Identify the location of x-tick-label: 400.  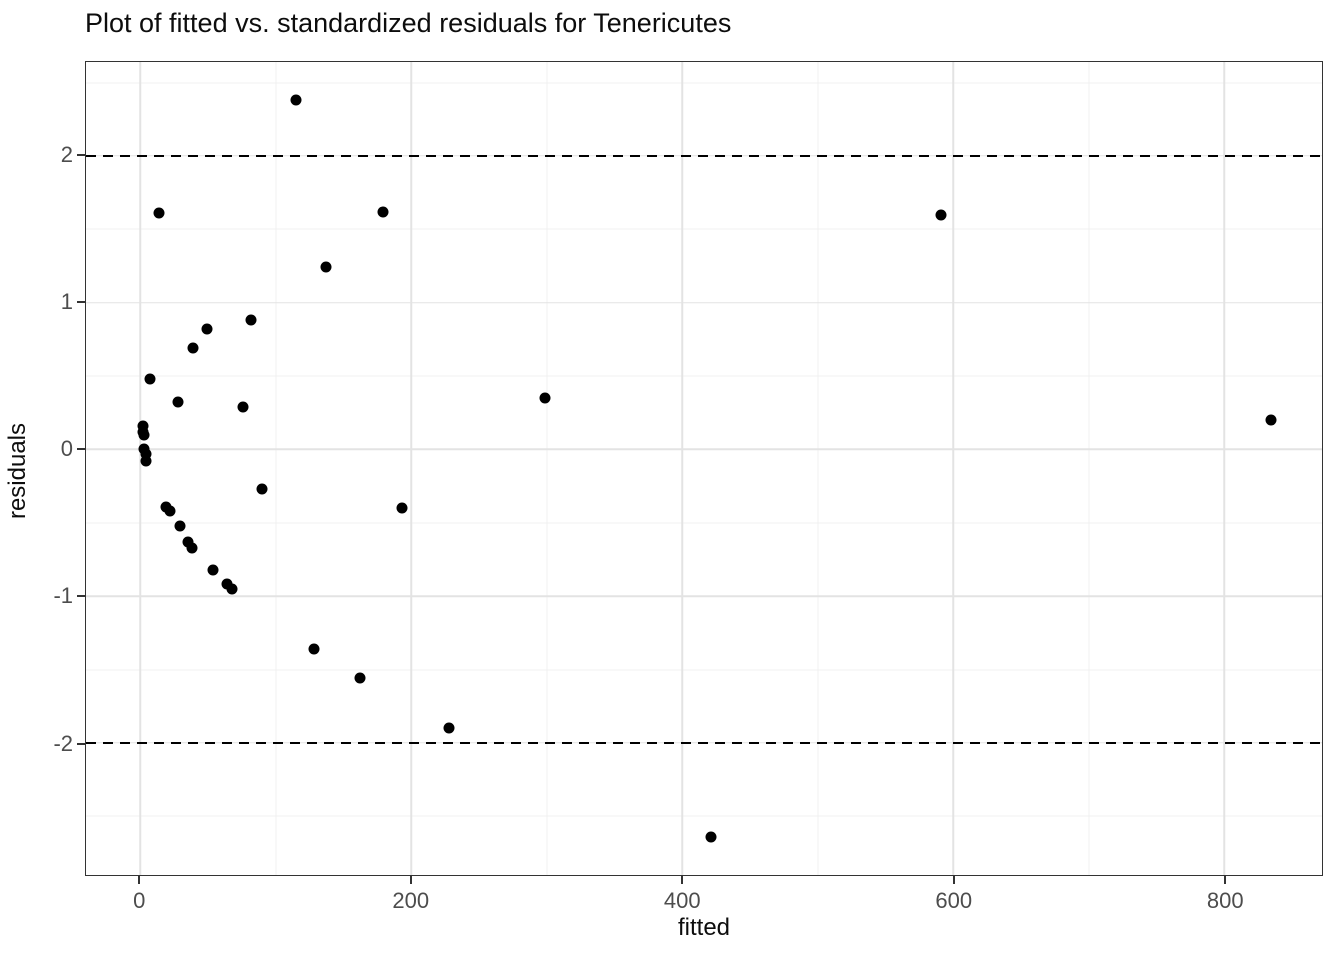
(682, 900).